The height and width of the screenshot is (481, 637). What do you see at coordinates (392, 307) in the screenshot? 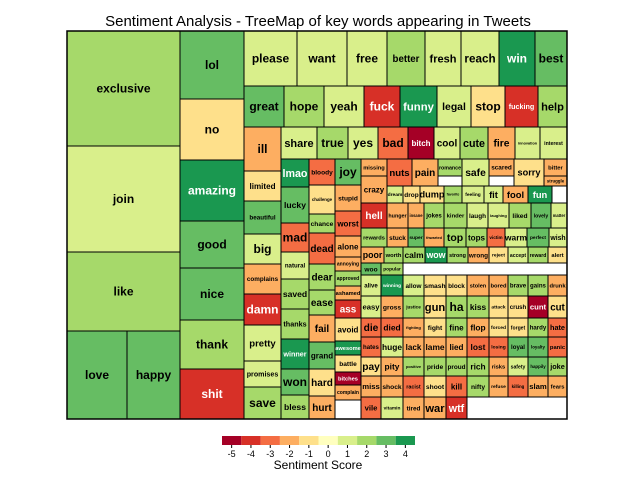
I see `tile-gross: gross` at bounding box center [392, 307].